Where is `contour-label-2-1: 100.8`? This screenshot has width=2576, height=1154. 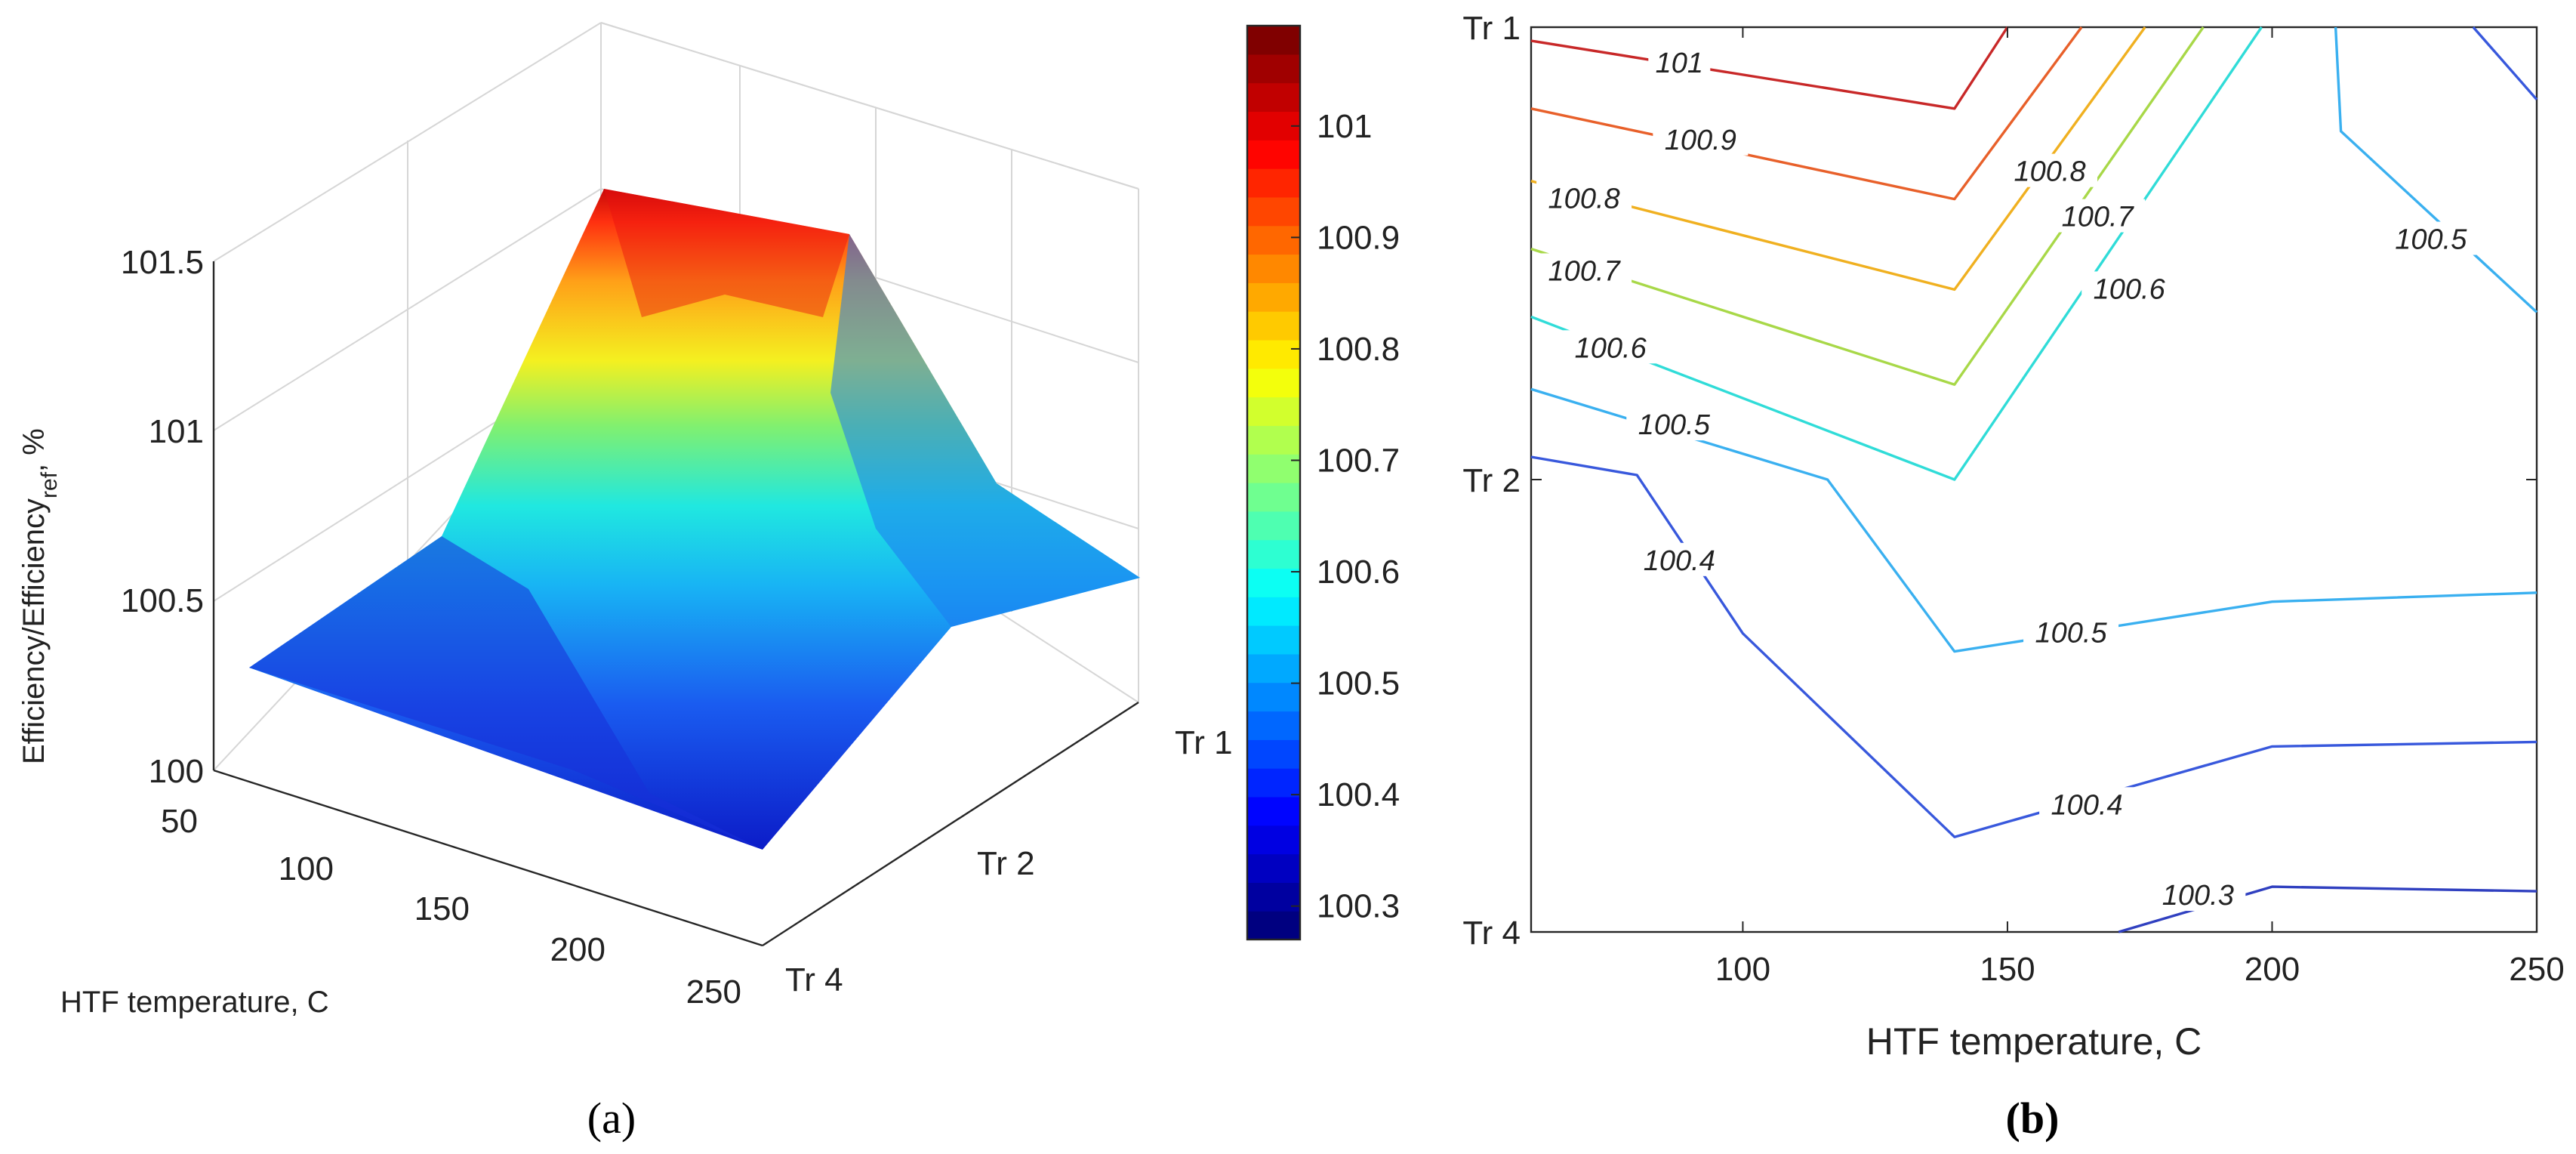 contour-label-2-1: 100.8 is located at coordinates (2049, 172).